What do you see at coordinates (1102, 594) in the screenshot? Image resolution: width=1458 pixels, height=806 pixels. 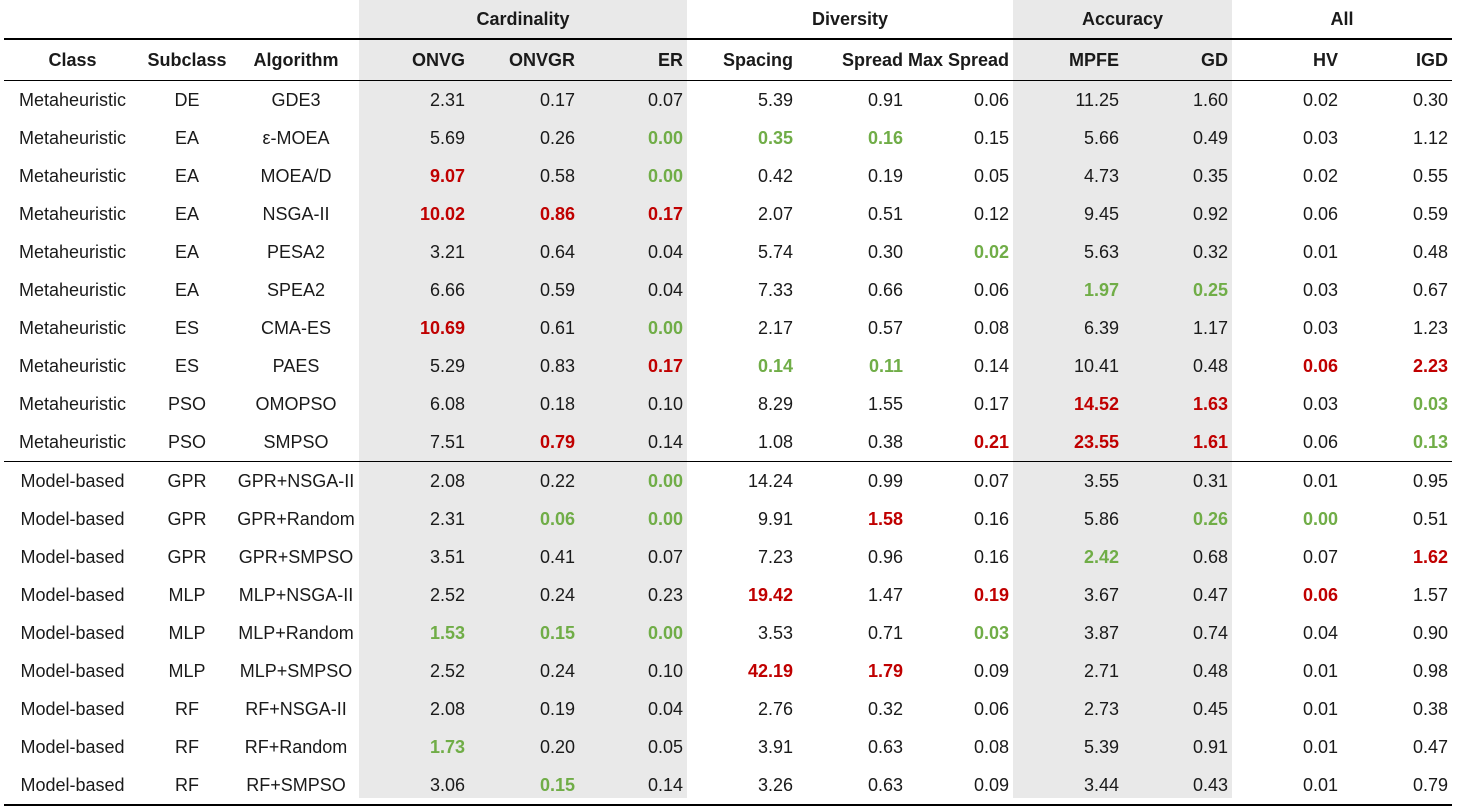 I see `cell-mpfe: 3.67` at bounding box center [1102, 594].